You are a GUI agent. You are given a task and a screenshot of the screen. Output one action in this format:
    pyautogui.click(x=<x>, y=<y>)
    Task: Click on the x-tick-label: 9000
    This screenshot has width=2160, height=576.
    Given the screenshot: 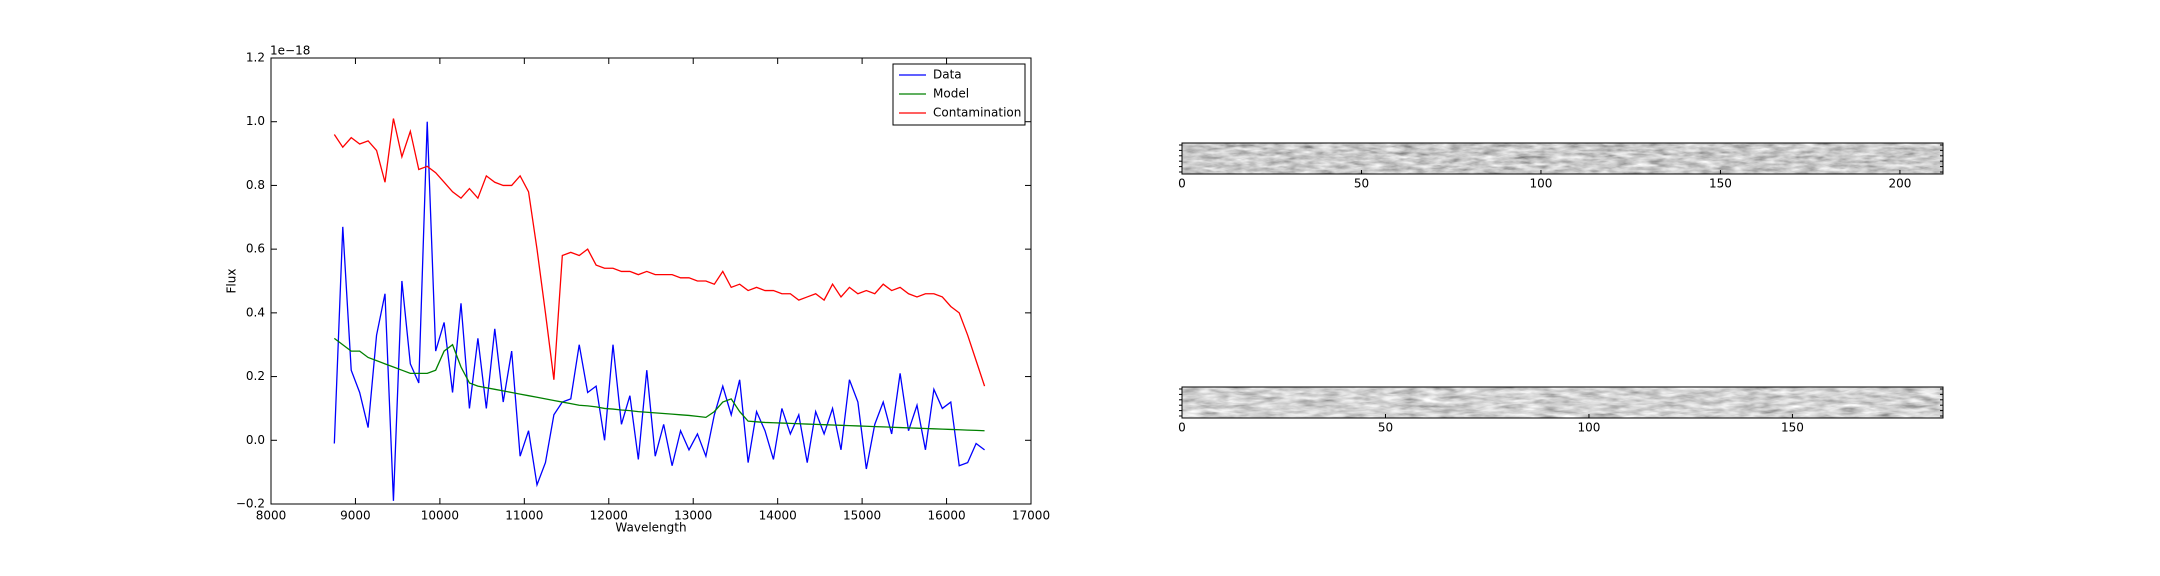 What is the action you would take?
    pyautogui.click(x=355, y=516)
    